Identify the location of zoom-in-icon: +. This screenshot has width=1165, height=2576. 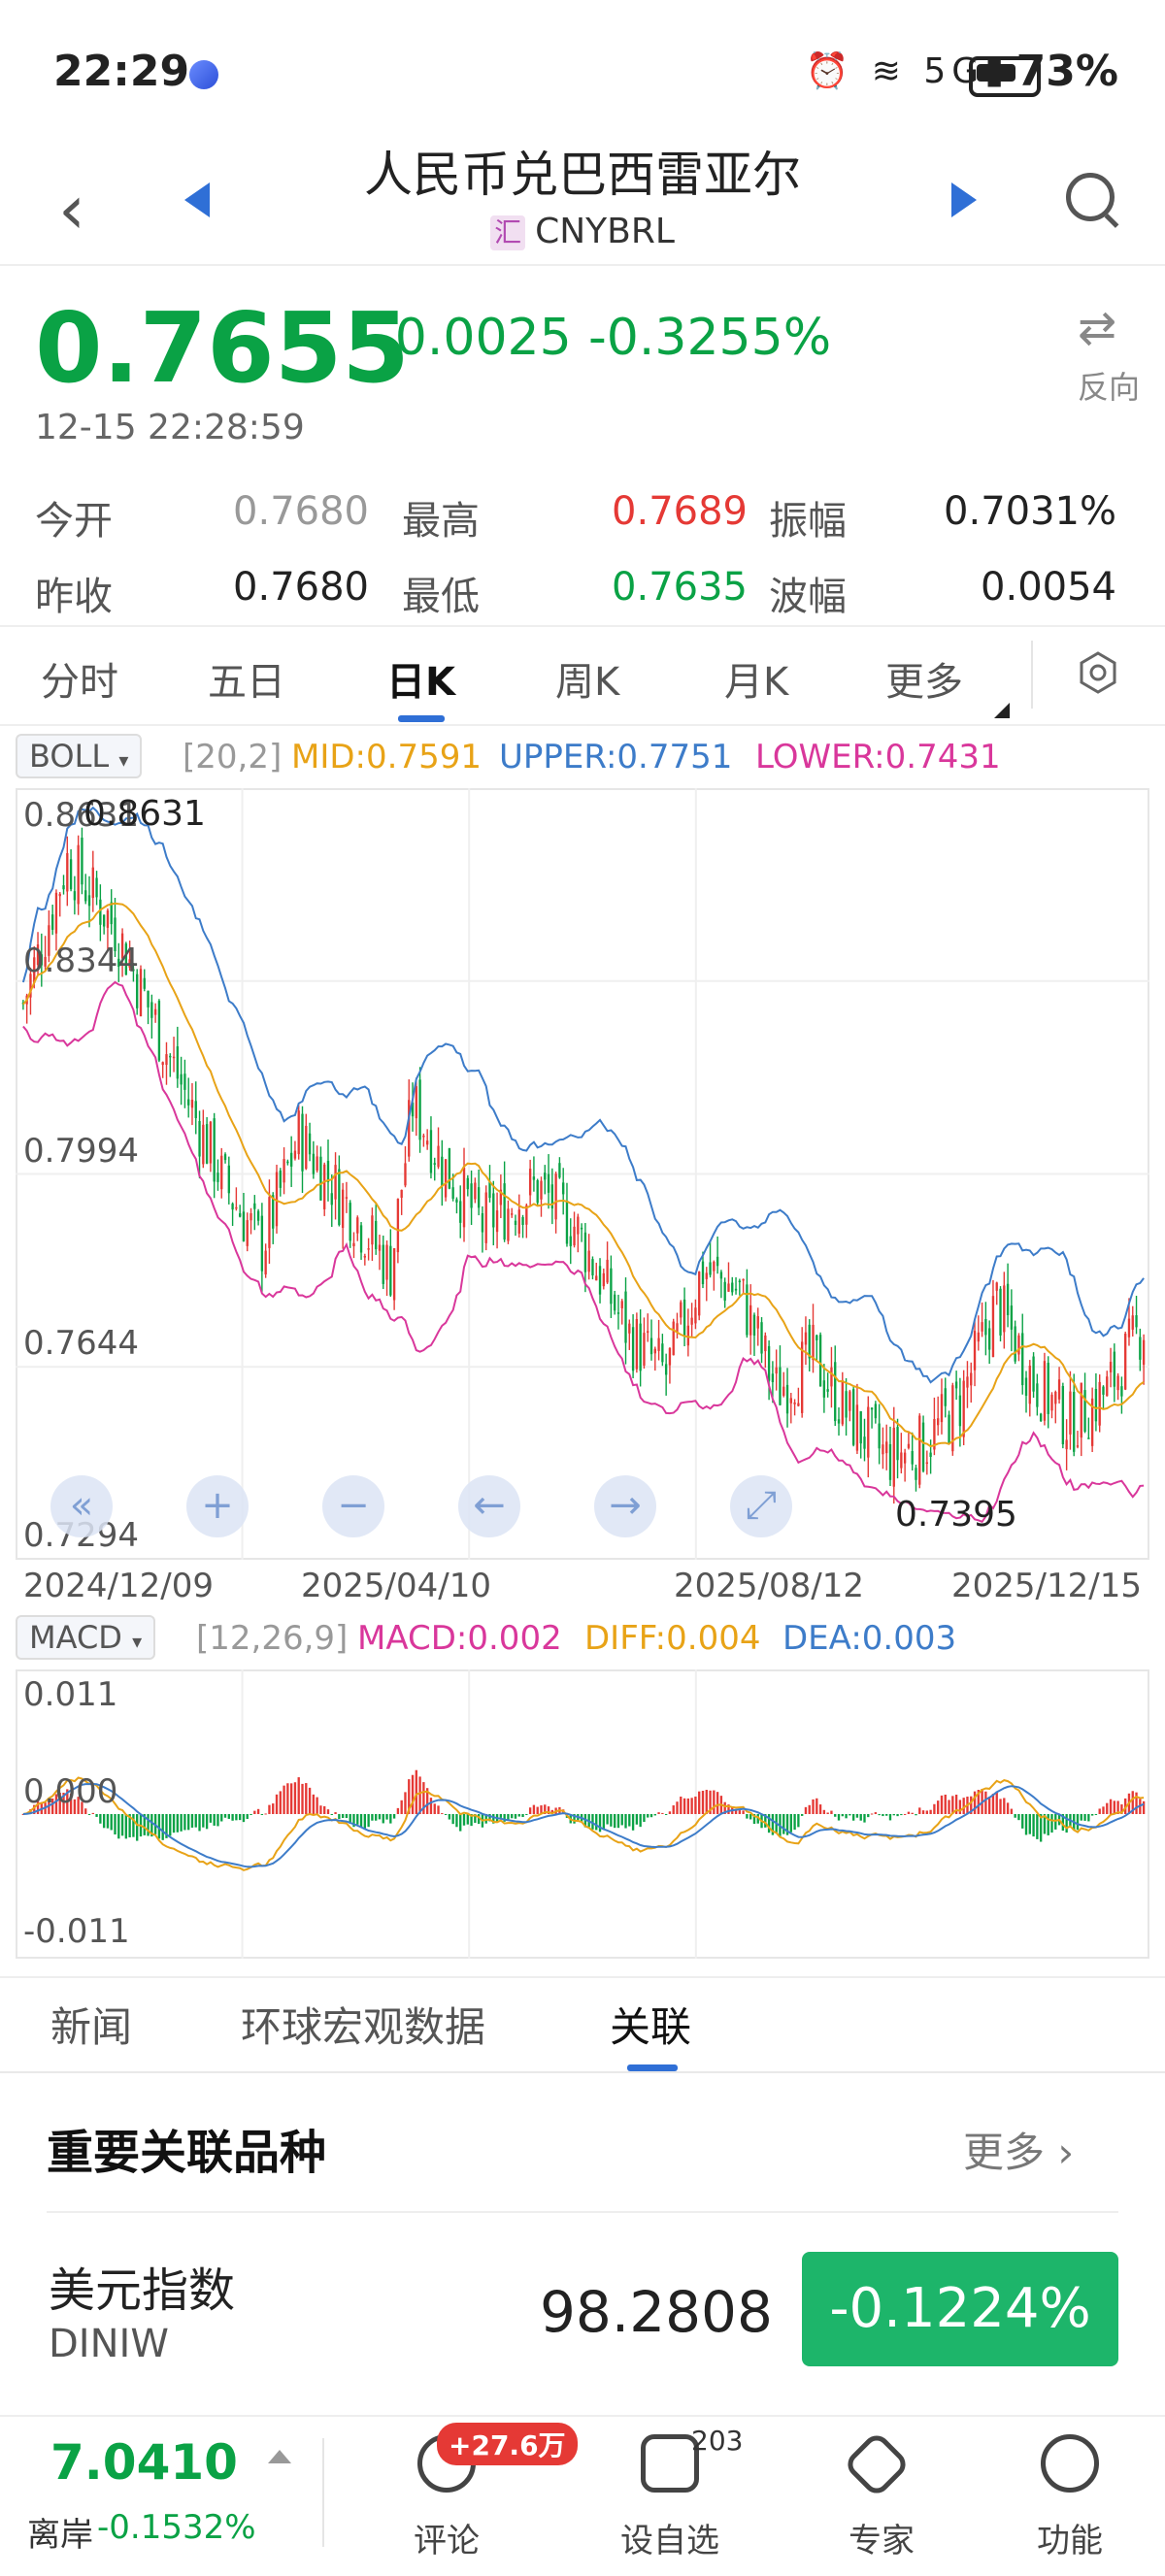
(217, 1506).